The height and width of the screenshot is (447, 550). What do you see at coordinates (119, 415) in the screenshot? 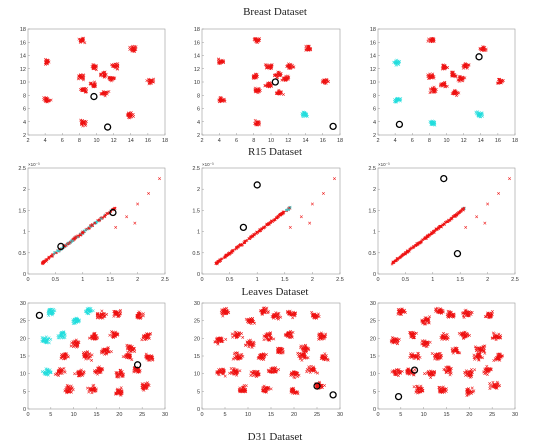
I see `x-tick-label: 20` at bounding box center [119, 415].